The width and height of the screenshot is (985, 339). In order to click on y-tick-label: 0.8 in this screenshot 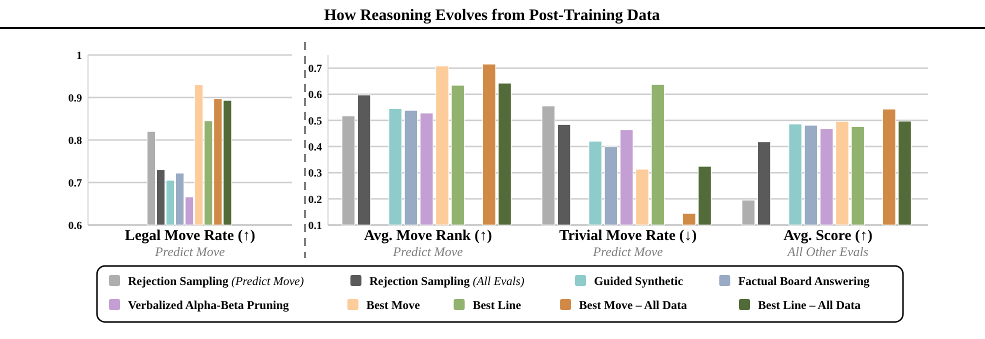, I will do `click(75, 141)`.